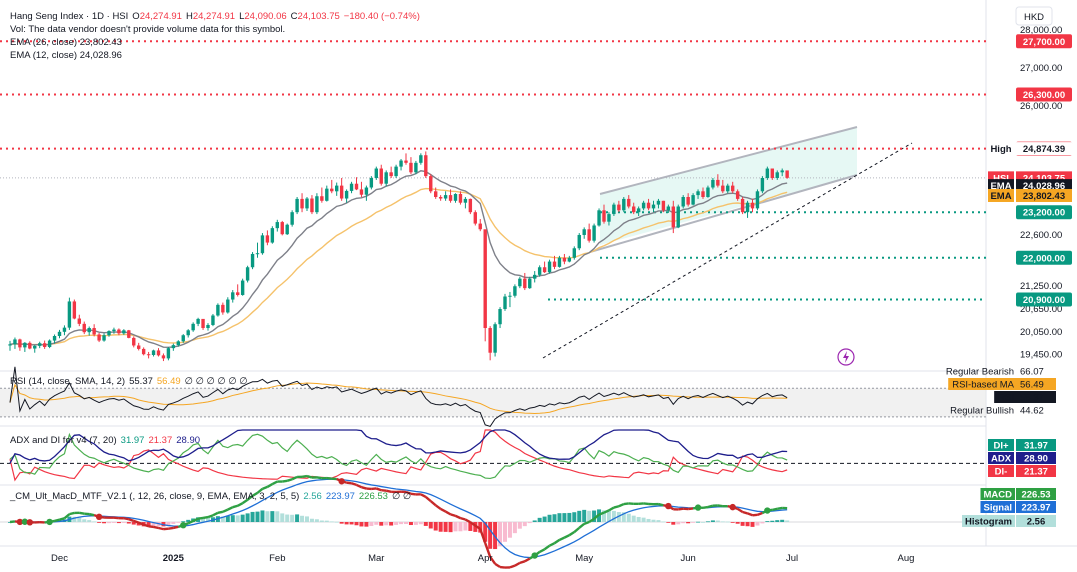 This screenshot has width=1077, height=572. Describe the element at coordinates (1036, 522) in the screenshot. I see `macd-tag-value: 2.56` at that location.